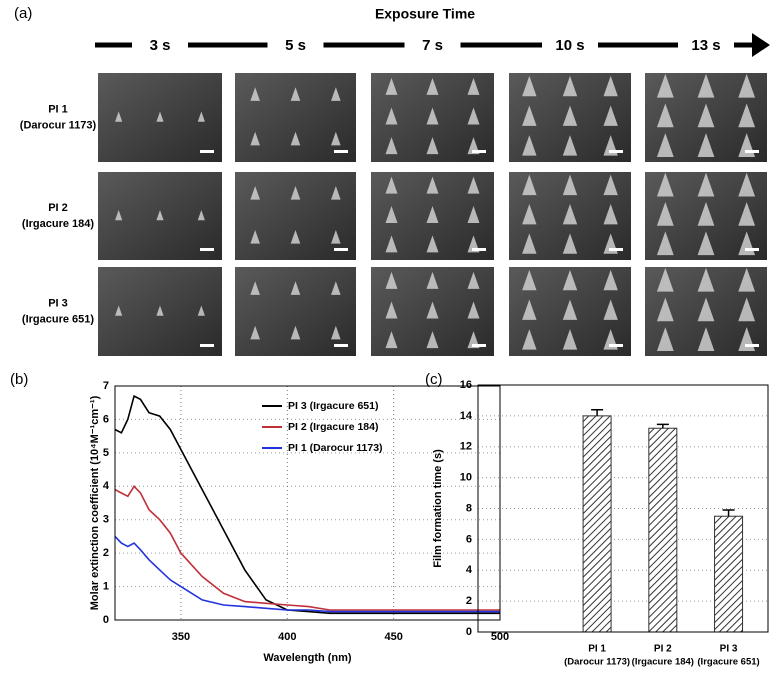 This screenshot has width=774, height=681. What do you see at coordinates (425, 14) in the screenshot?
I see `panel-title: Exposure Time` at bounding box center [425, 14].